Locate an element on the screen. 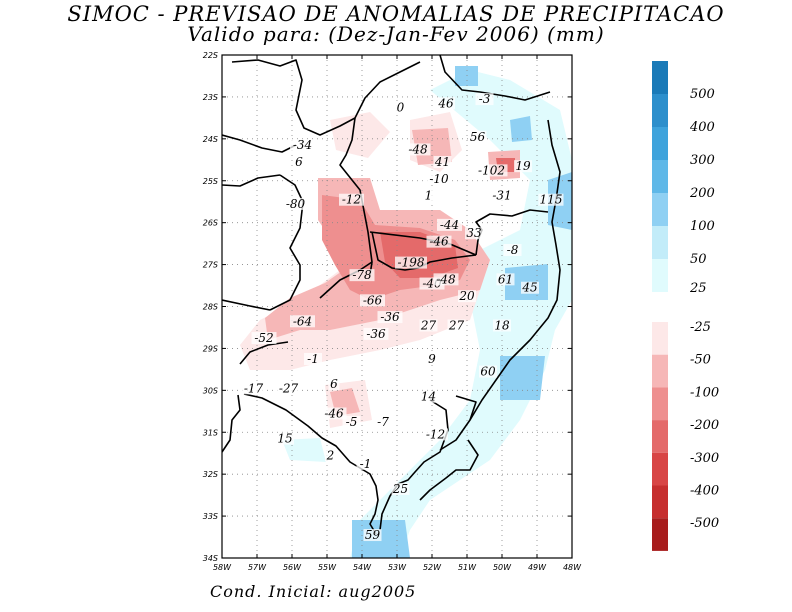 The width and height of the screenshot is (792, 612). anomaly-value-5: 6 is located at coordinates (299, 162).